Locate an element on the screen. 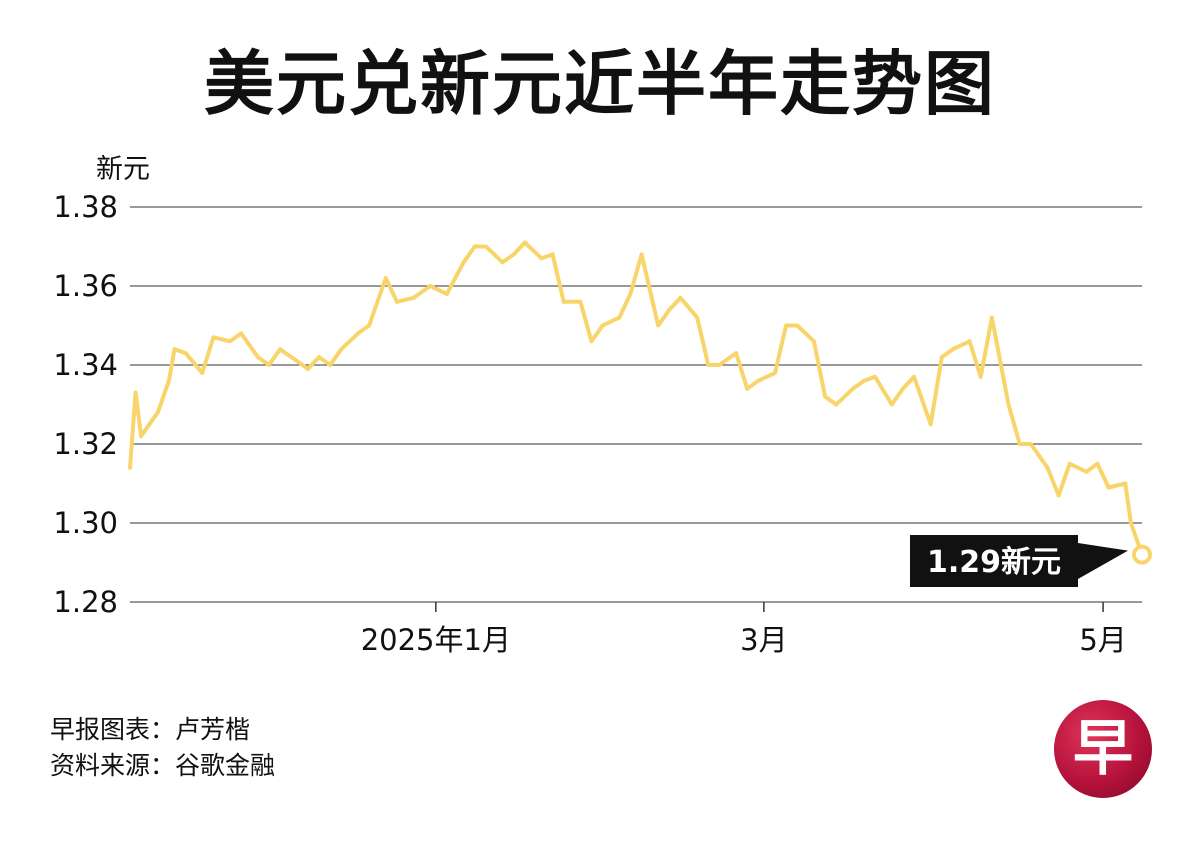 Image resolution: width=1200 pixels, height=848 pixels. credits: 早报图表：卢芳楷 资料来源：谷歌金融 is located at coordinates (162, 748).